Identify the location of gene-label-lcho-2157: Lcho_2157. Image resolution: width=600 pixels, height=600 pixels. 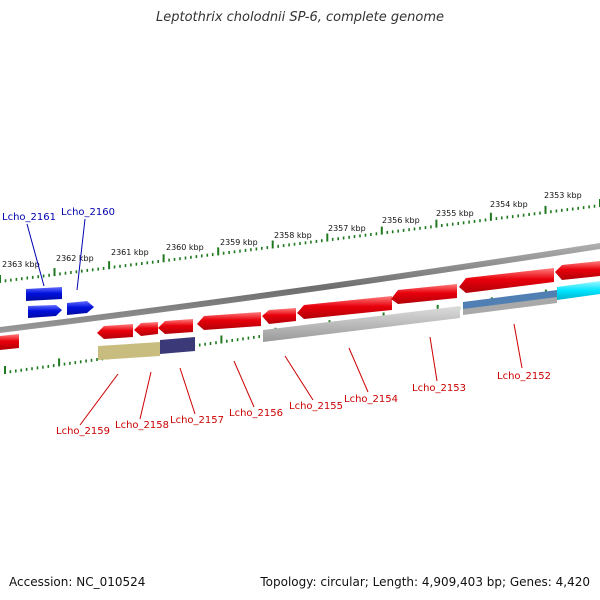
(197, 420).